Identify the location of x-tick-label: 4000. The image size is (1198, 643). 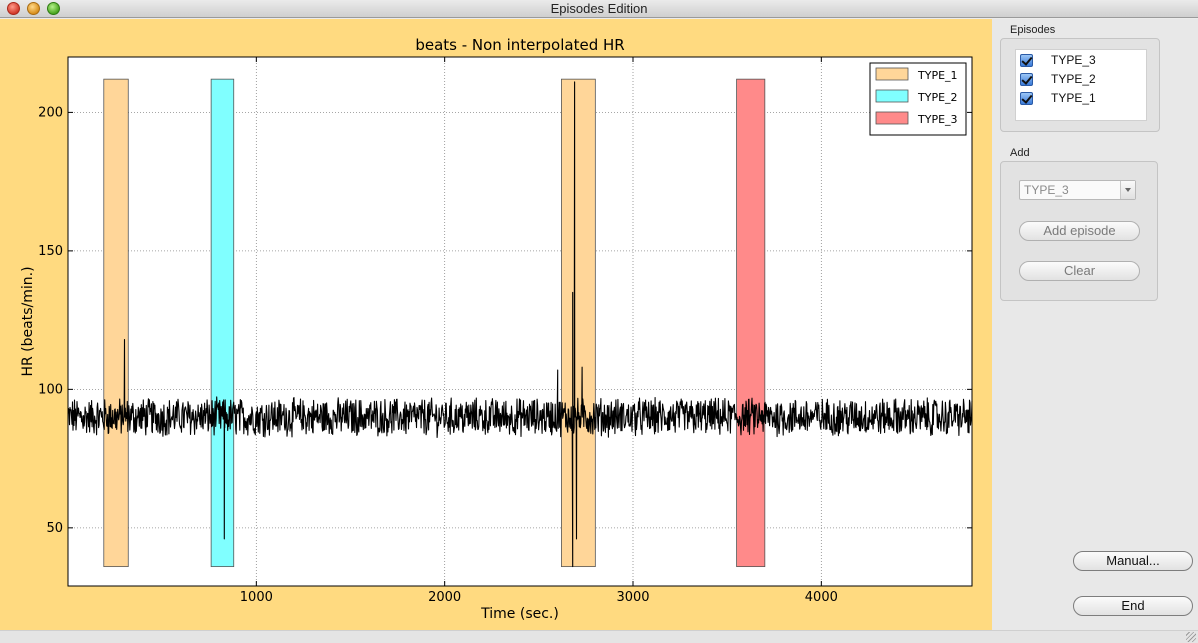
(821, 597).